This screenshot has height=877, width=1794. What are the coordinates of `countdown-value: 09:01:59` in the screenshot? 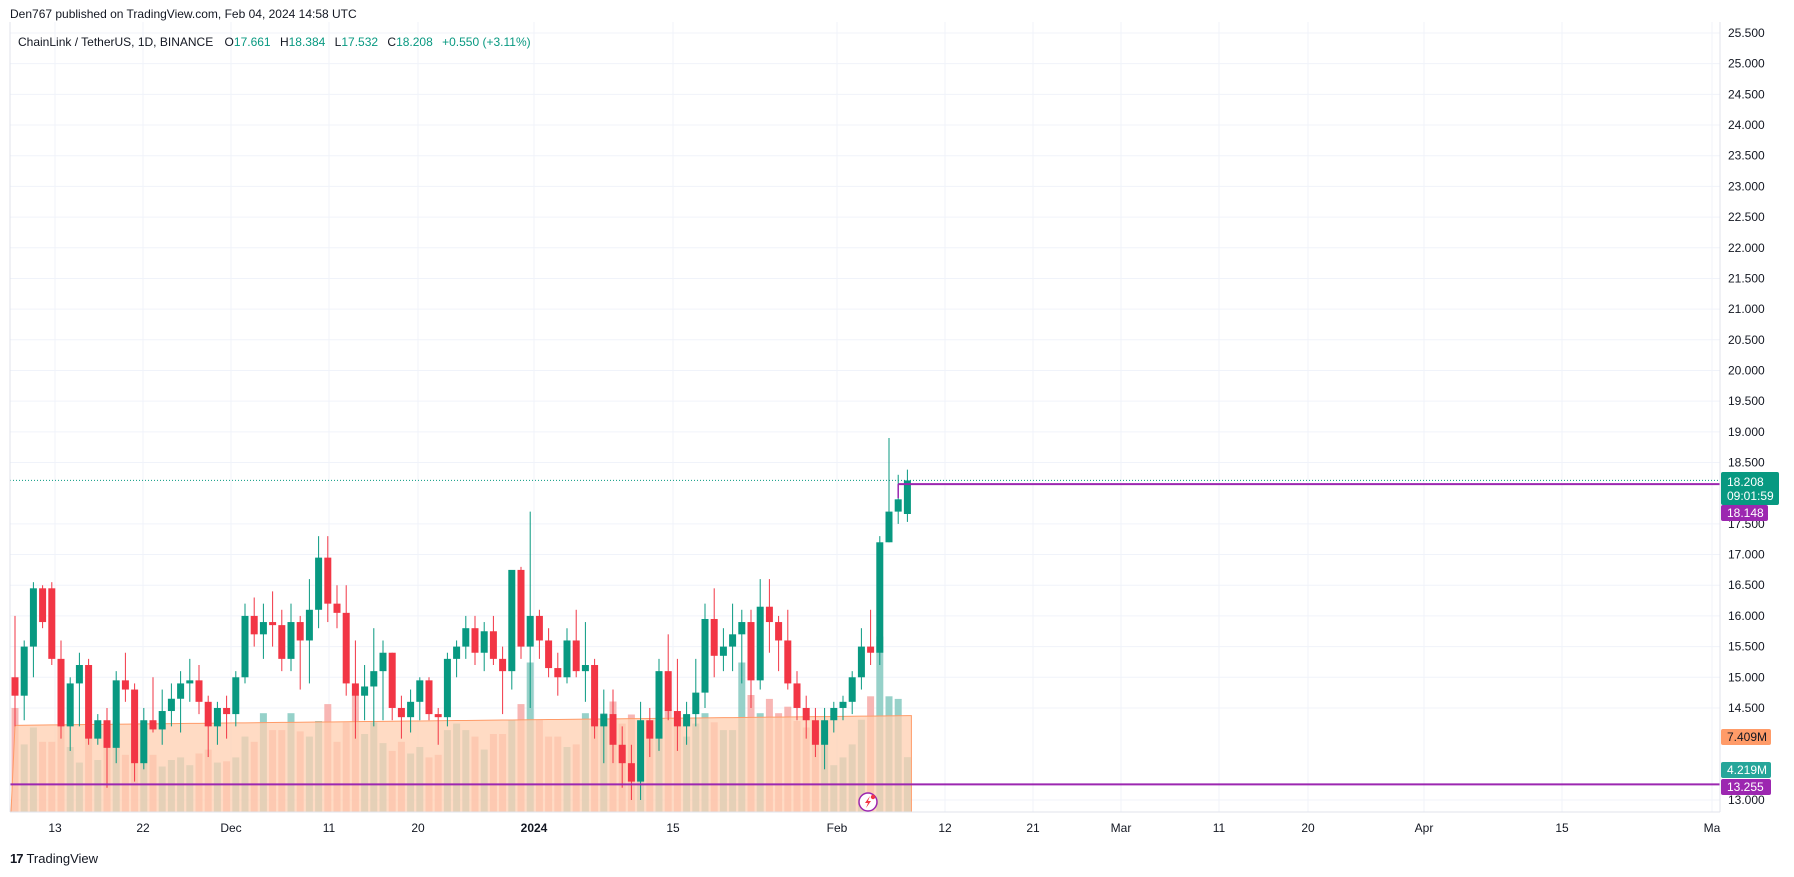 It's located at (1750, 496).